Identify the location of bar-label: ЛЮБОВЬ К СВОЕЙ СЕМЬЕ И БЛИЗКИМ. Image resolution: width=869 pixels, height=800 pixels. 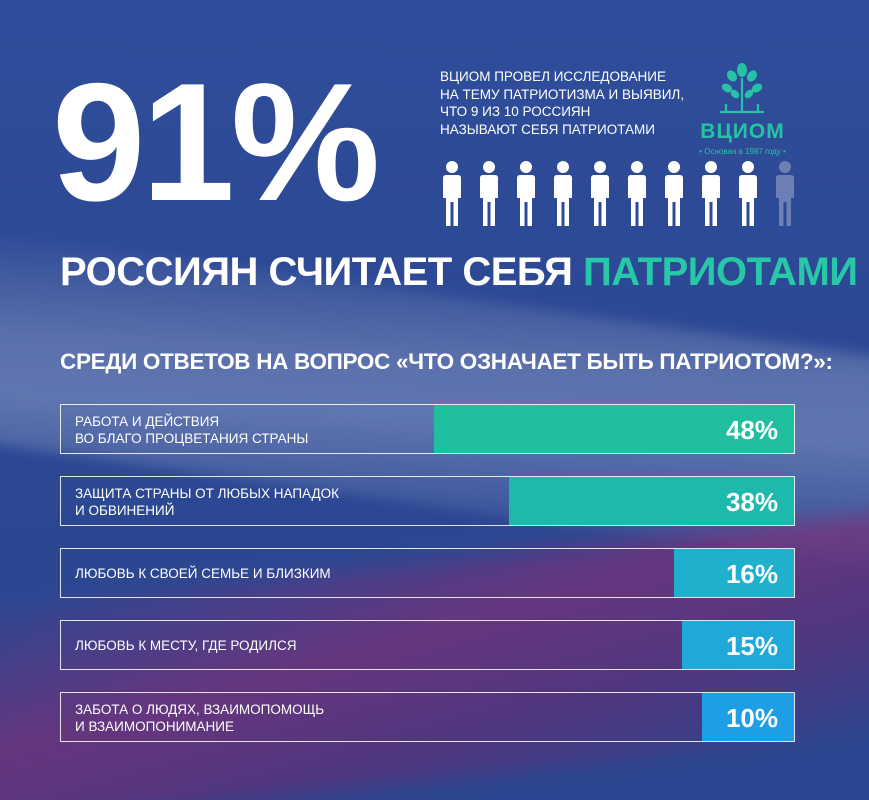
(203, 574).